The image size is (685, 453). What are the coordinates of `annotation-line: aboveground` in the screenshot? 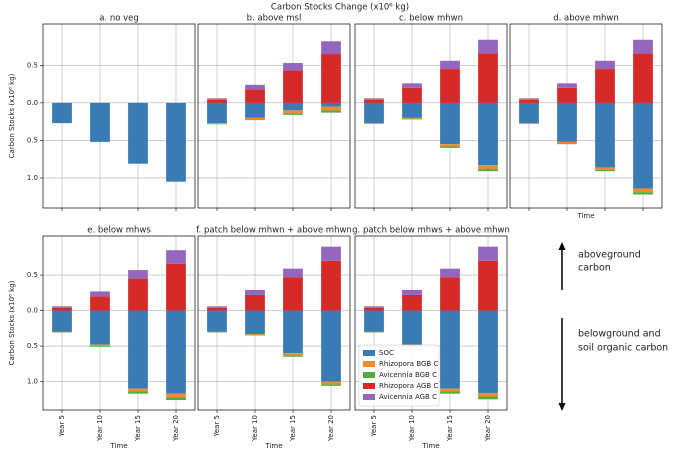 It's located at (609, 255).